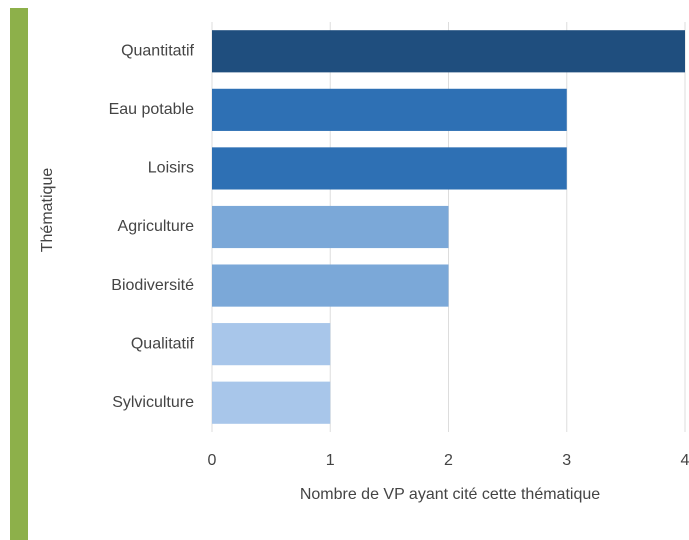  I want to click on y-tick-label: Biodiversité, so click(152, 285).